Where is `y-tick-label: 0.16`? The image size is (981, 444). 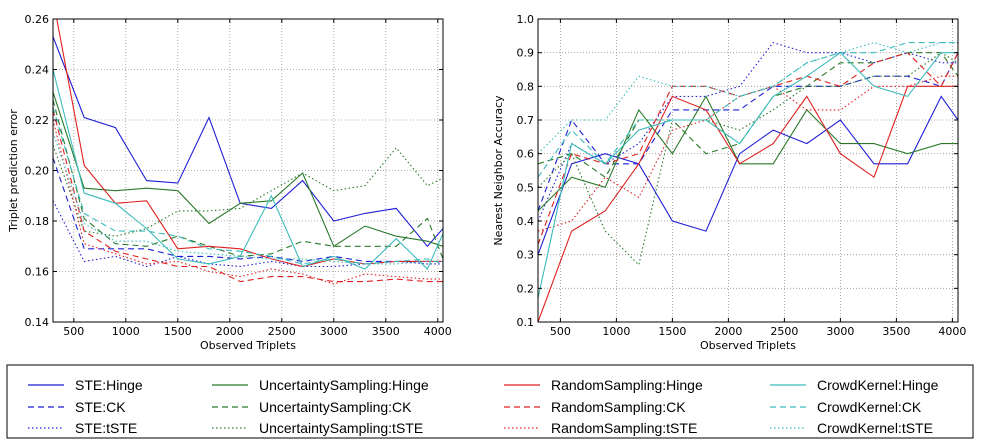 y-tick-label: 0.16 is located at coordinates (37, 272).